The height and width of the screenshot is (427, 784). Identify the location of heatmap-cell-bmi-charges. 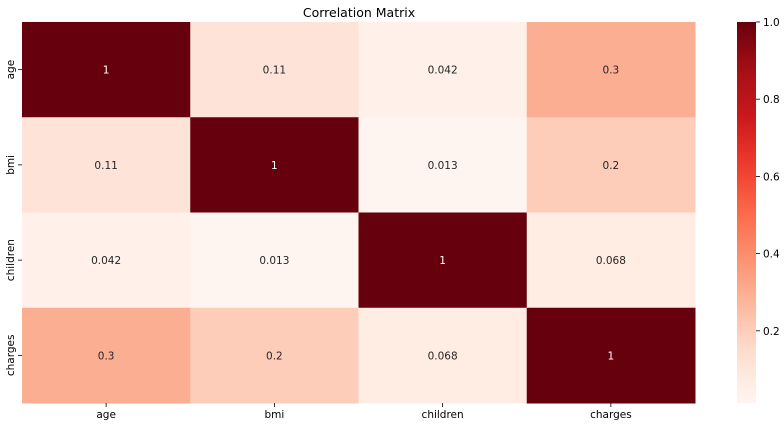
(611, 165).